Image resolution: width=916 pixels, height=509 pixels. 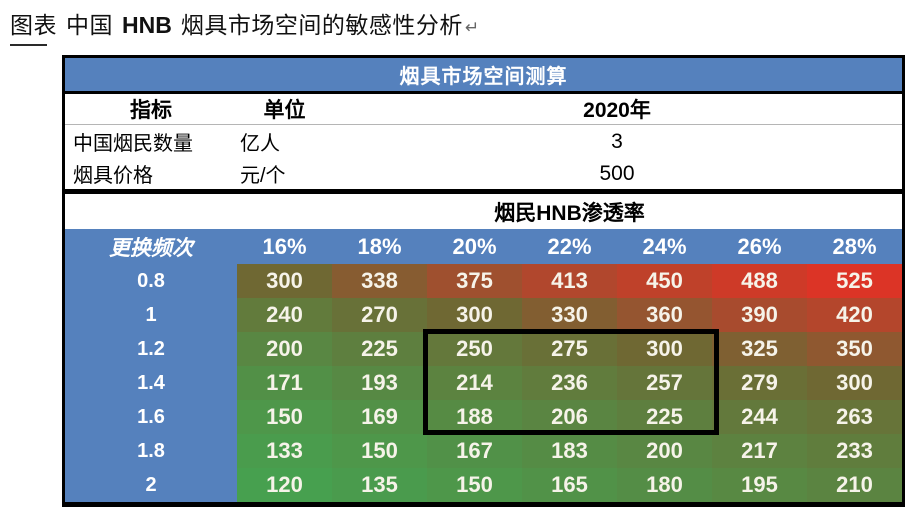 What do you see at coordinates (854, 485) in the screenshot?
I see `heatmap-cell: 210` at bounding box center [854, 485].